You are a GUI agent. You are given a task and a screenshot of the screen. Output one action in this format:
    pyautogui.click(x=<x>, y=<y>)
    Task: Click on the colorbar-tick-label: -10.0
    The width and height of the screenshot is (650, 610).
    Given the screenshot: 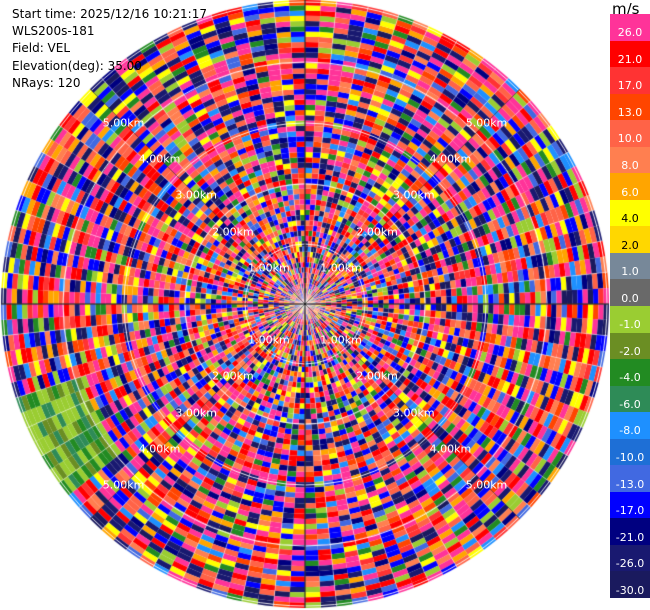 What is the action you would take?
    pyautogui.click(x=630, y=457)
    